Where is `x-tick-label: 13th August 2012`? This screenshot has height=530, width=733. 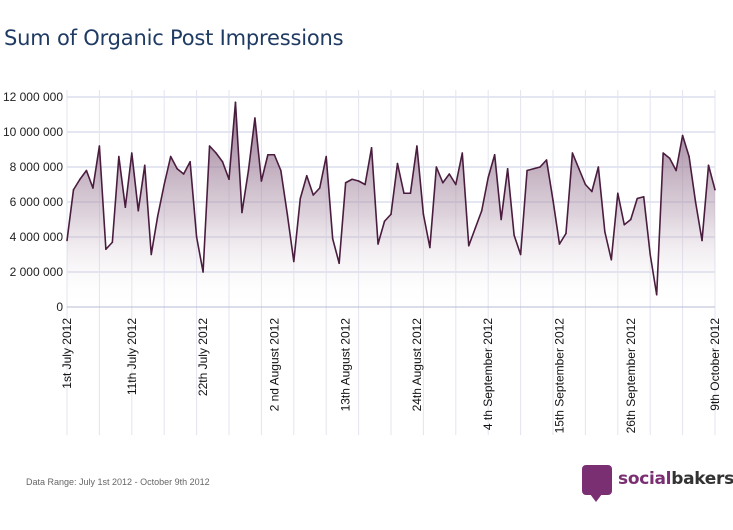 x-tick-label: 13th August 2012 is located at coordinates (346, 365).